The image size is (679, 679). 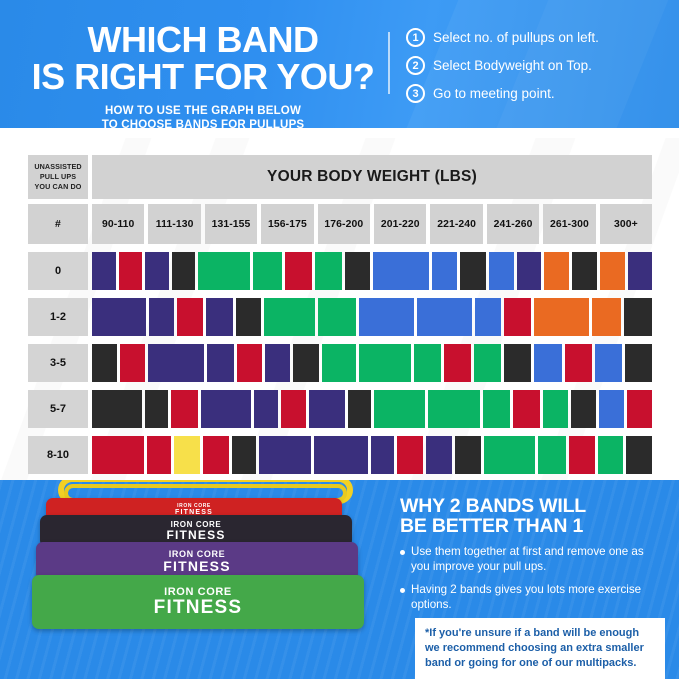 I want to click on corner-label-line-1: UNASSISTED, so click(x=58, y=167).